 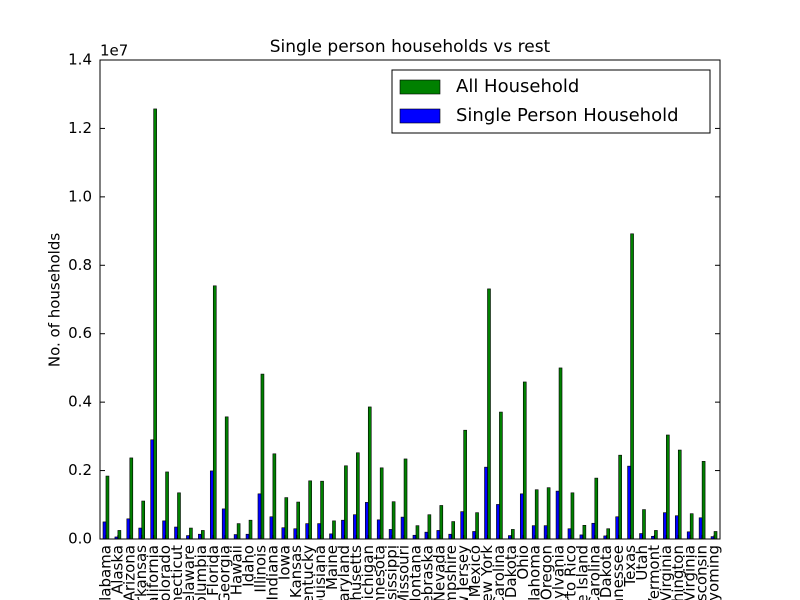 I want to click on x-tick-label: Connecticut, so click(x=177, y=572).